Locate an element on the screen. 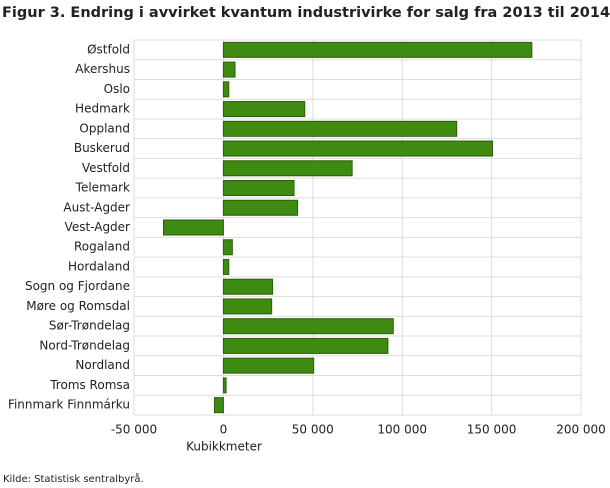 Image resolution: width=610 pixels, height=488 pixels. y-tick-label: Møre og Romsdal is located at coordinates (78, 306).